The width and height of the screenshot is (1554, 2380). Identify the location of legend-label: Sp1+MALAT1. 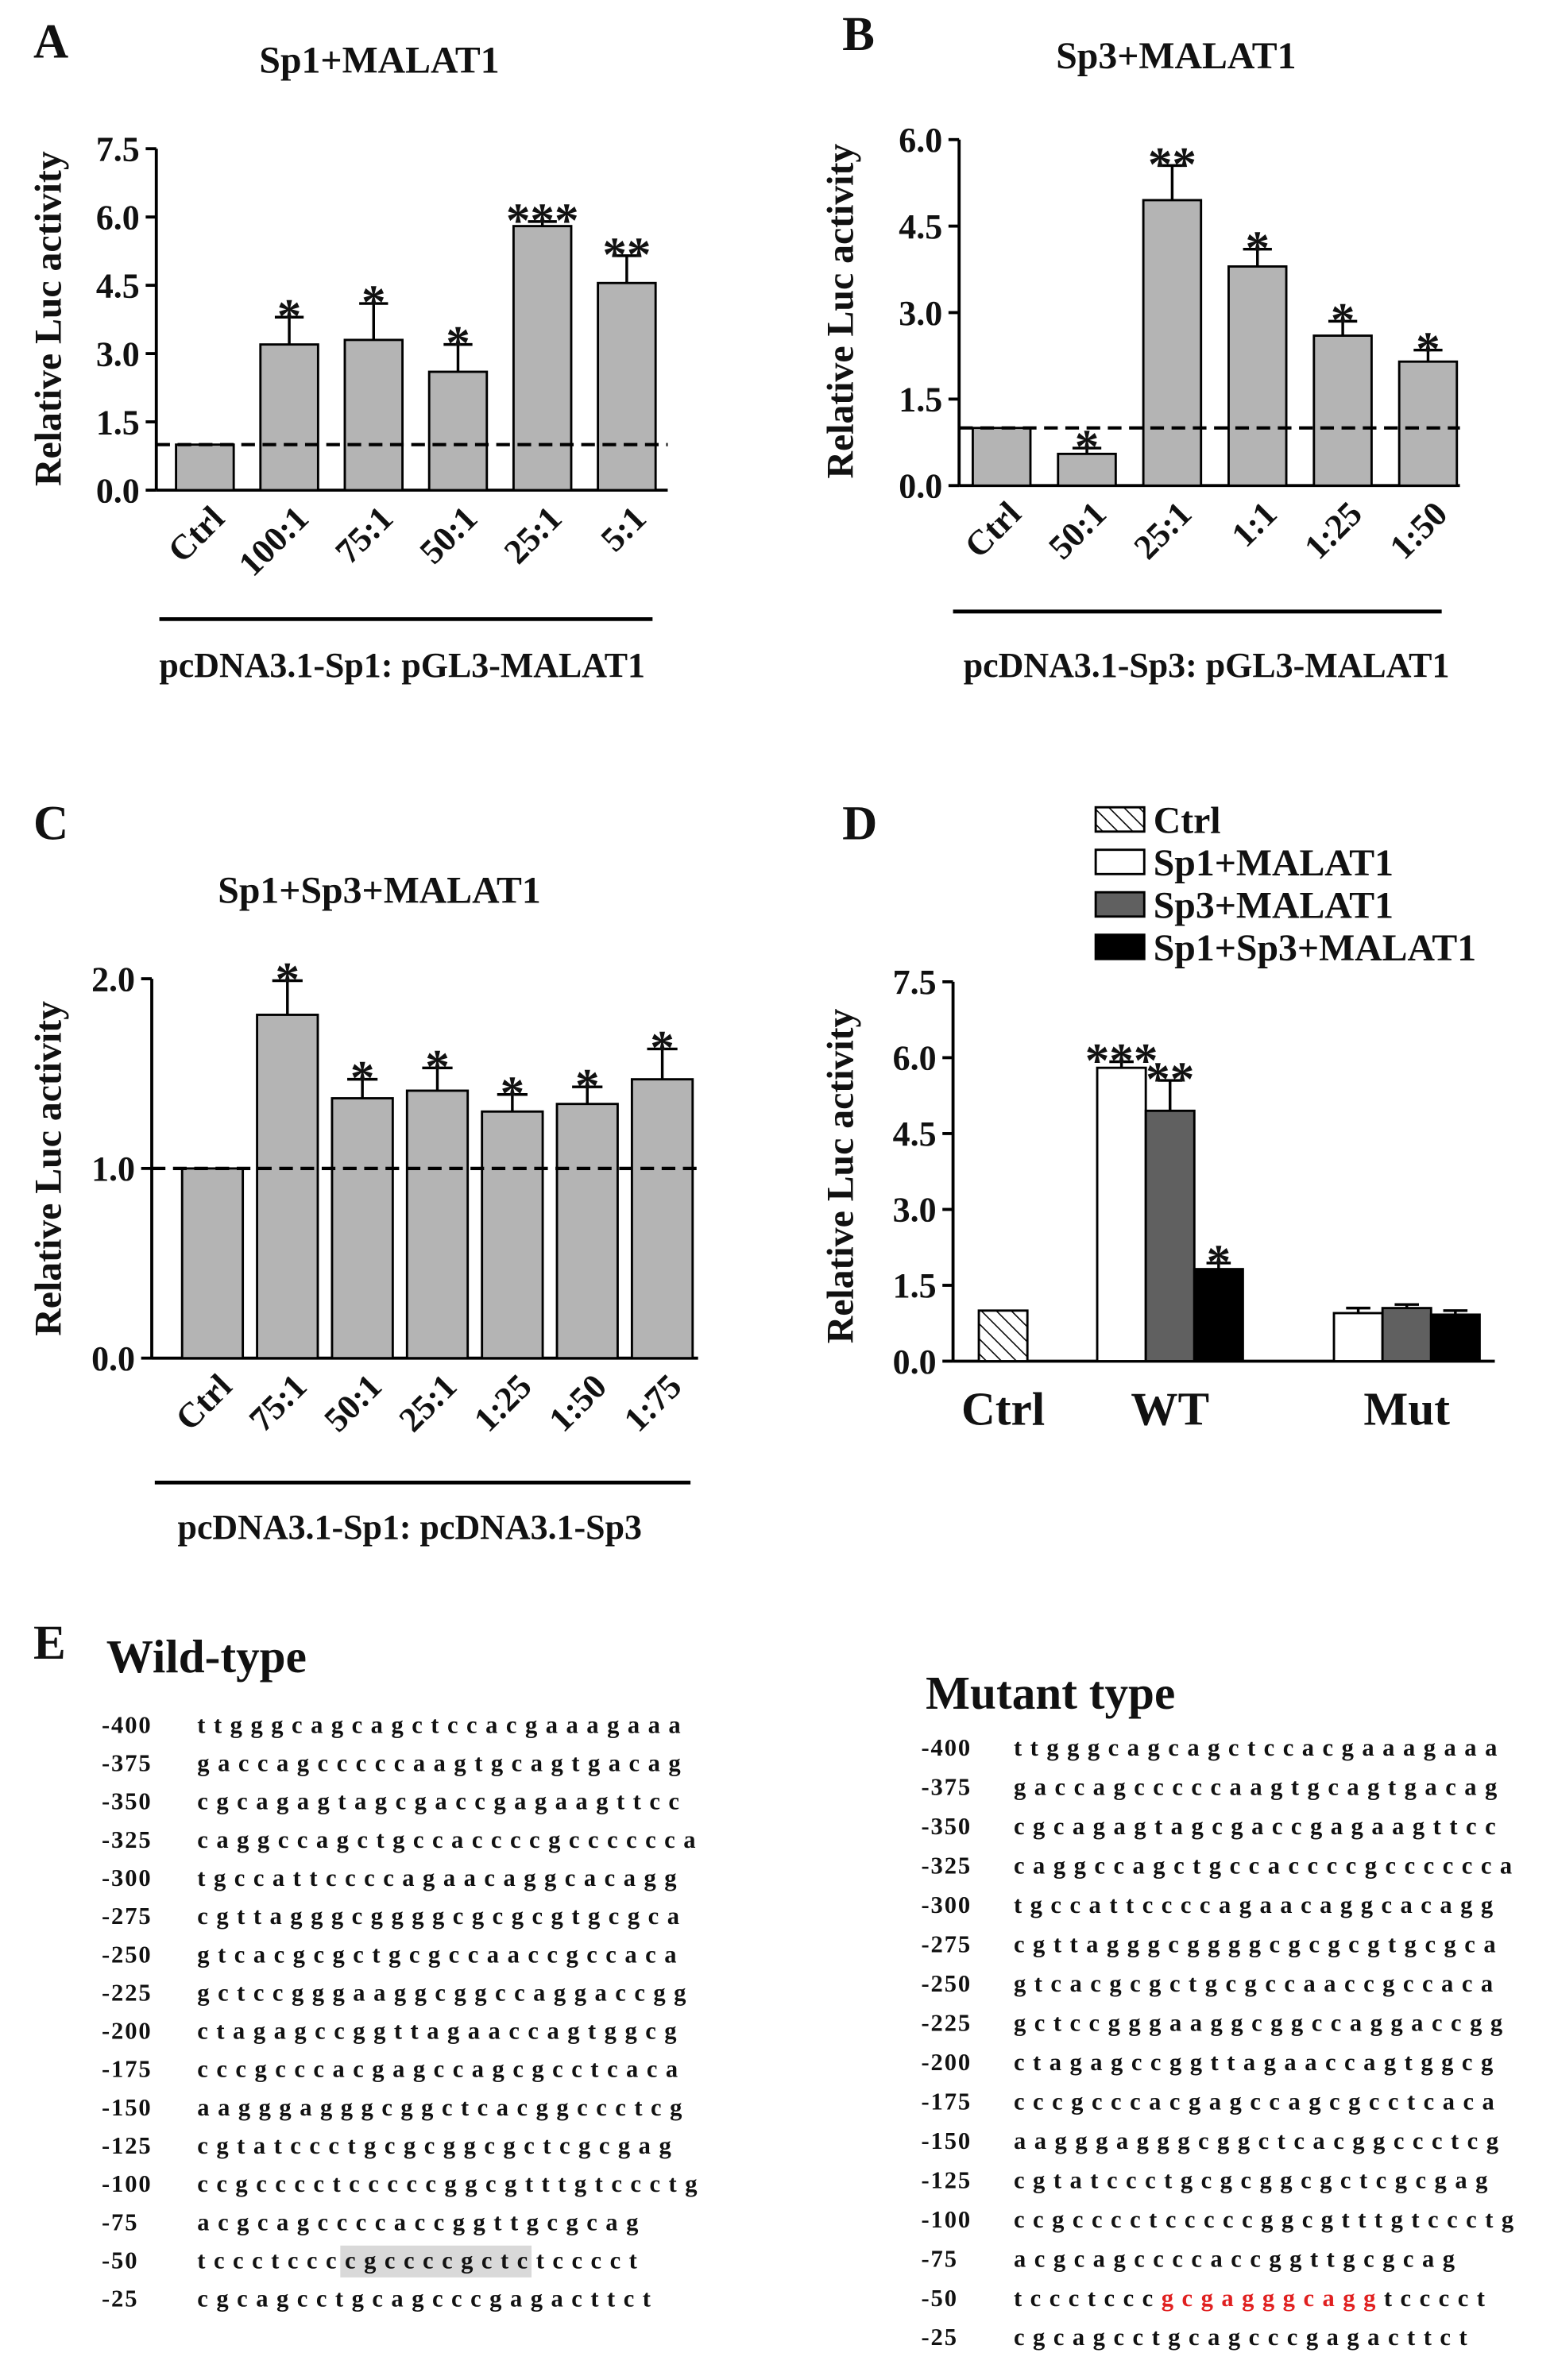
(1274, 863).